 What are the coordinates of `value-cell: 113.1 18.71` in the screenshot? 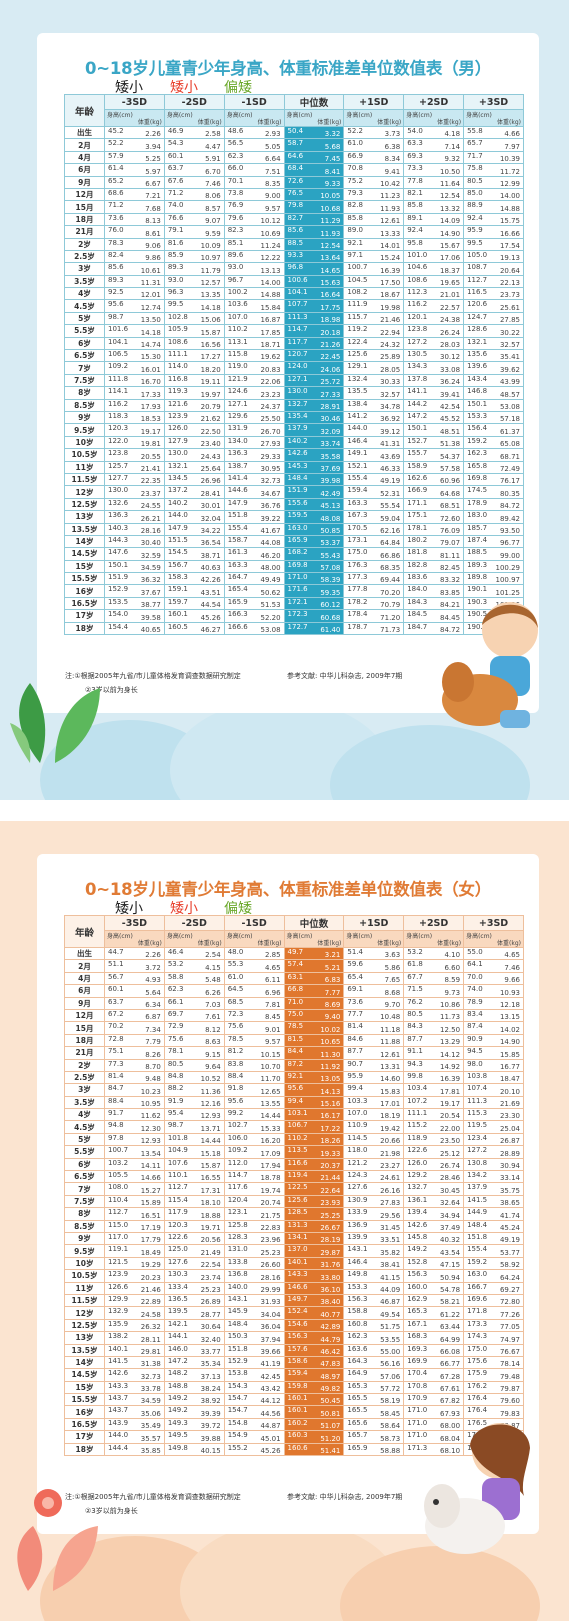 It's located at (254, 343).